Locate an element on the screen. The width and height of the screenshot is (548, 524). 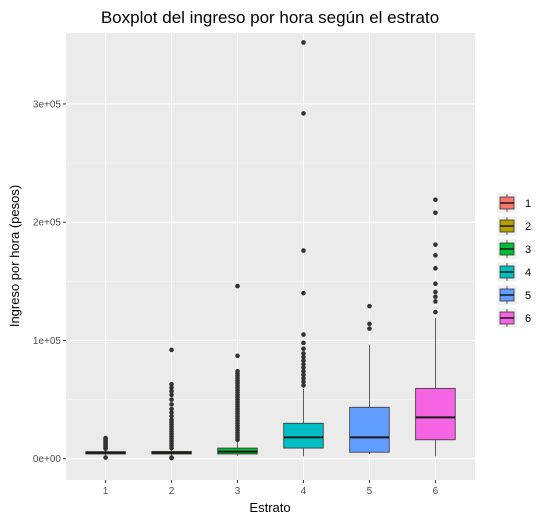
x-axis-title: Estrato is located at coordinates (269, 507).